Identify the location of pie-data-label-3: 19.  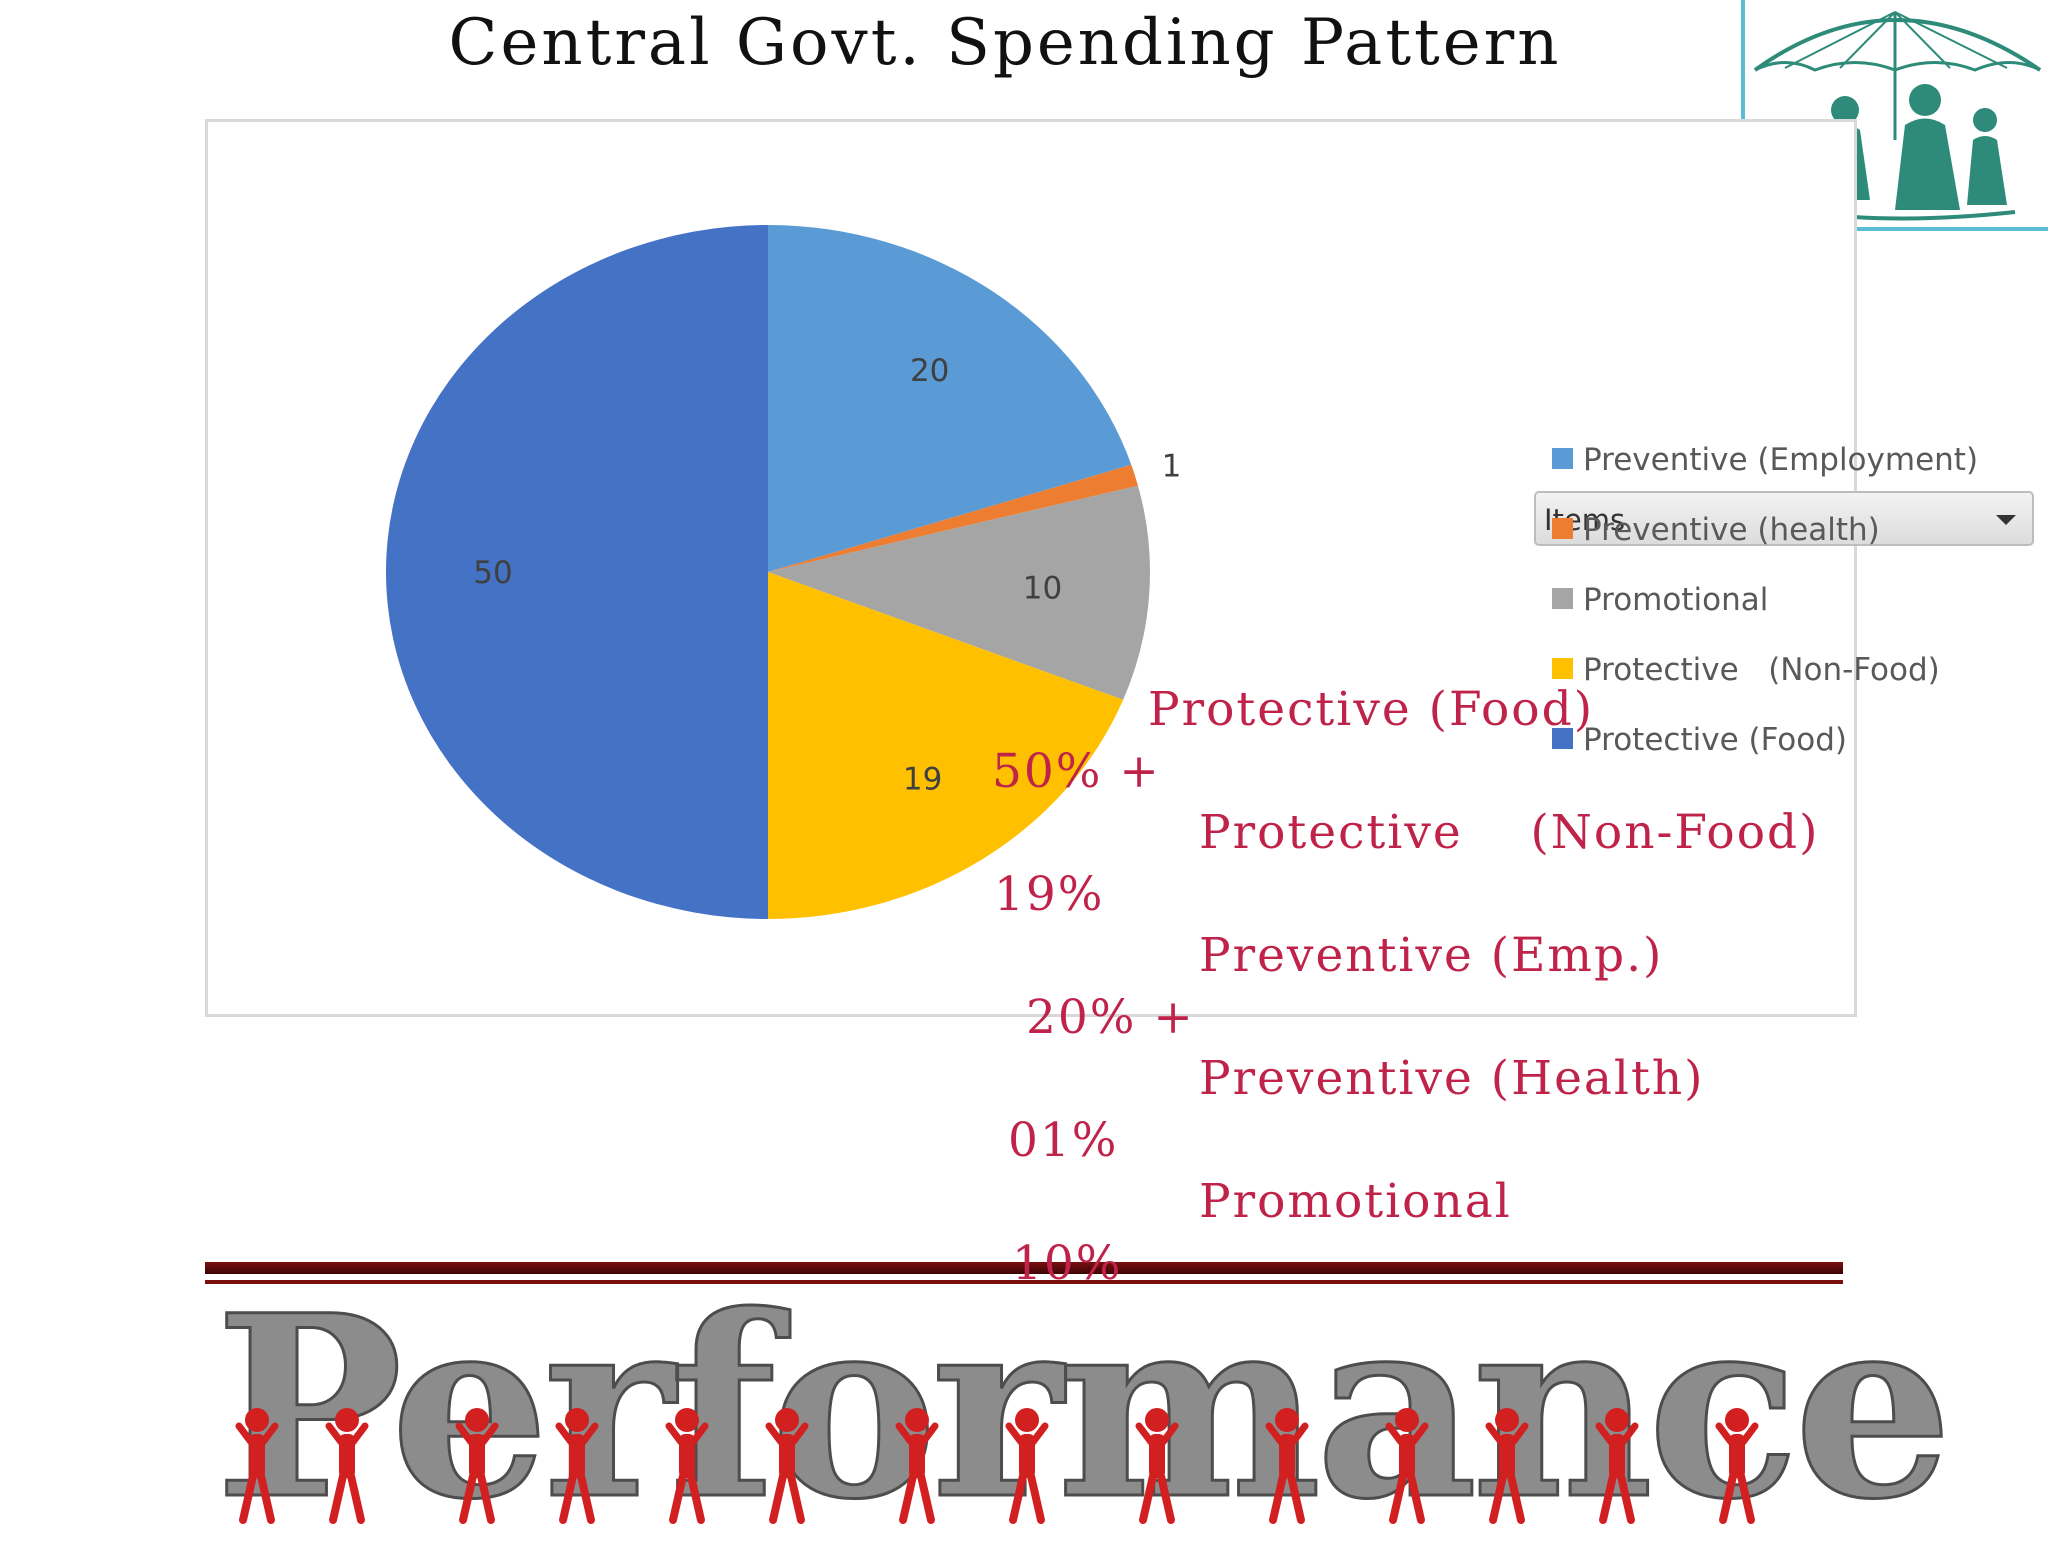
(922, 780).